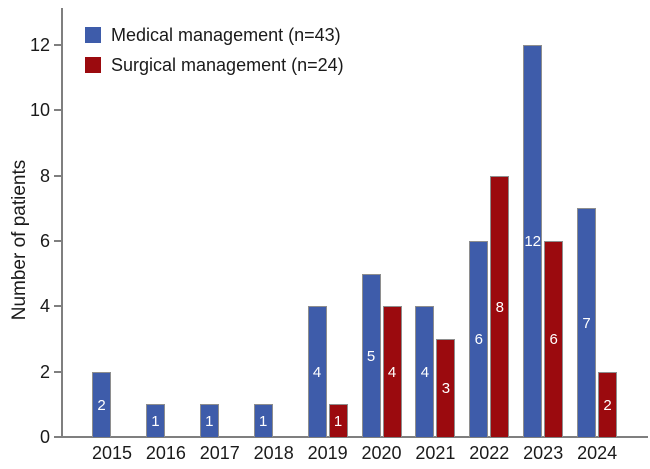 The image size is (650, 469). What do you see at coordinates (489, 453) in the screenshot?
I see `x-tick-label: 2022` at bounding box center [489, 453].